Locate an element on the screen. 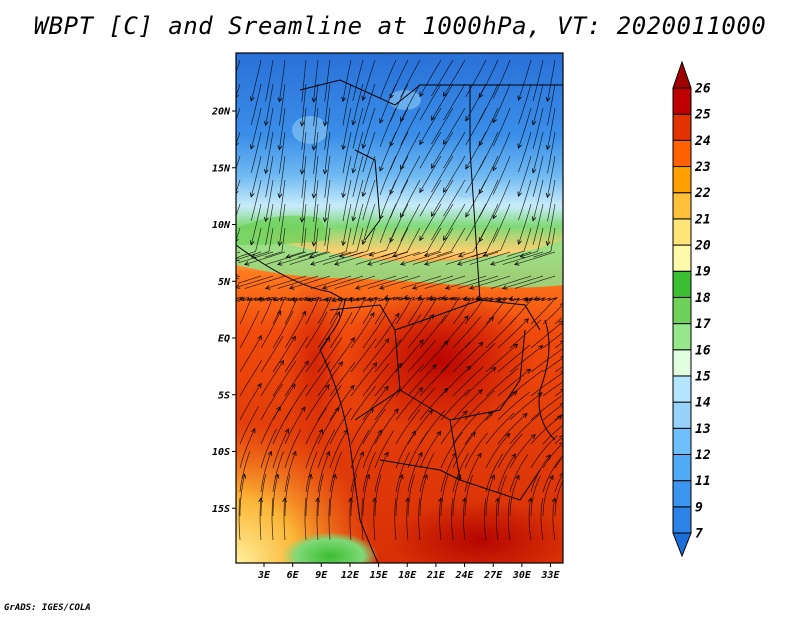 Image resolution: width=800 pixels, height=618 pixels. colorbar-label: 18 is located at coordinates (703, 298).